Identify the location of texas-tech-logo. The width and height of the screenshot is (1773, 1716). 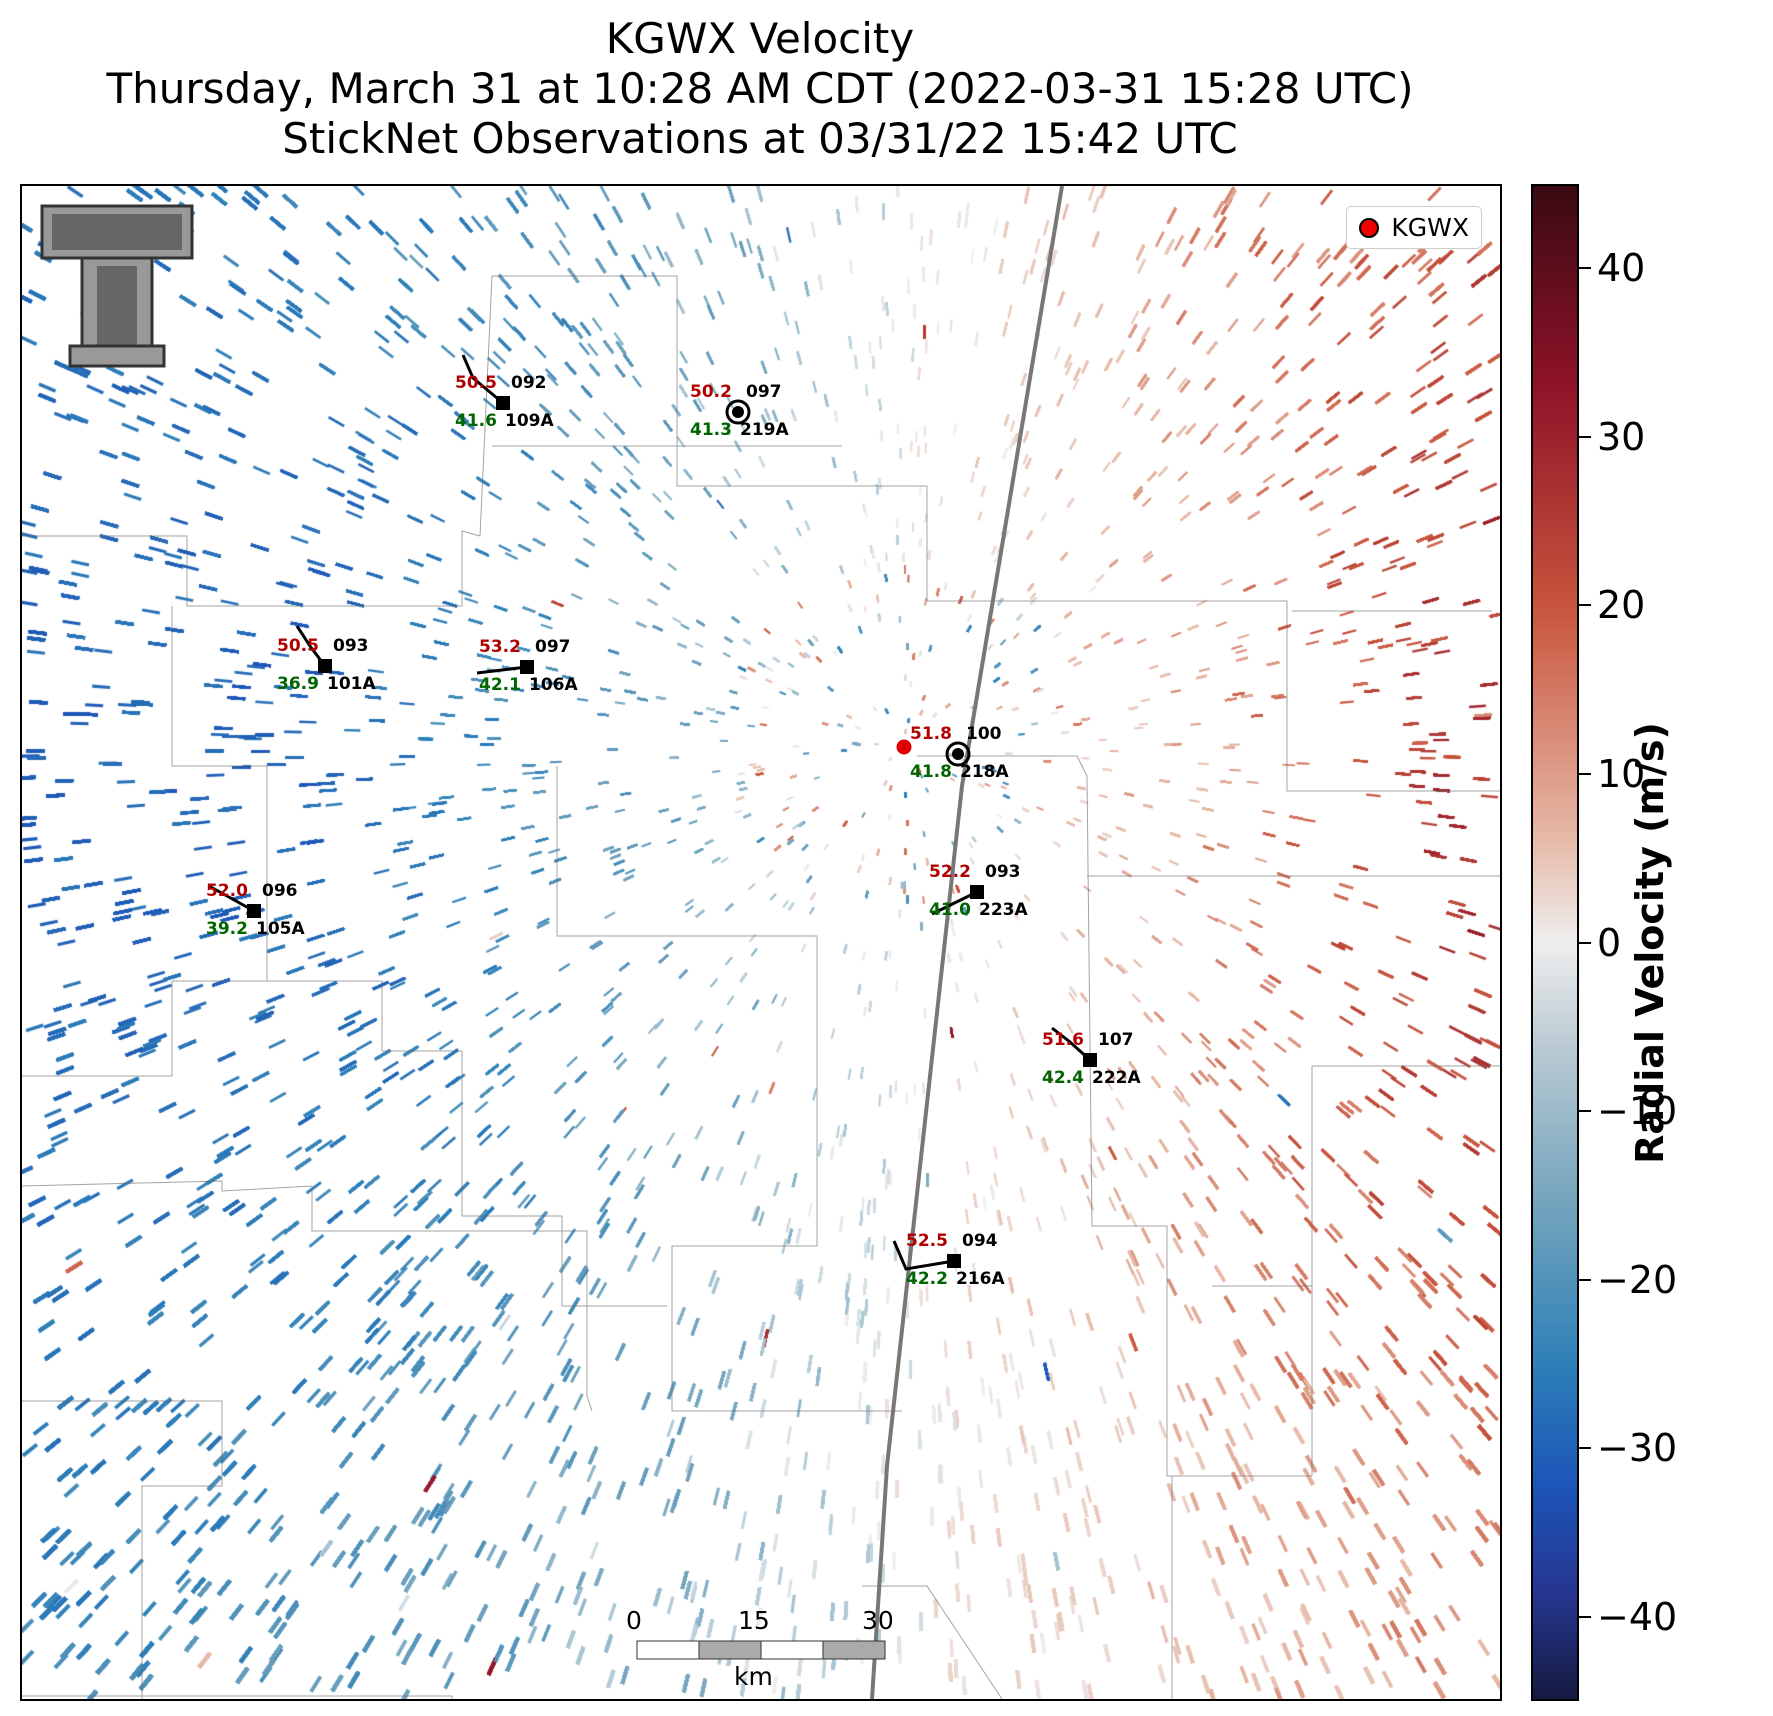
(117, 286).